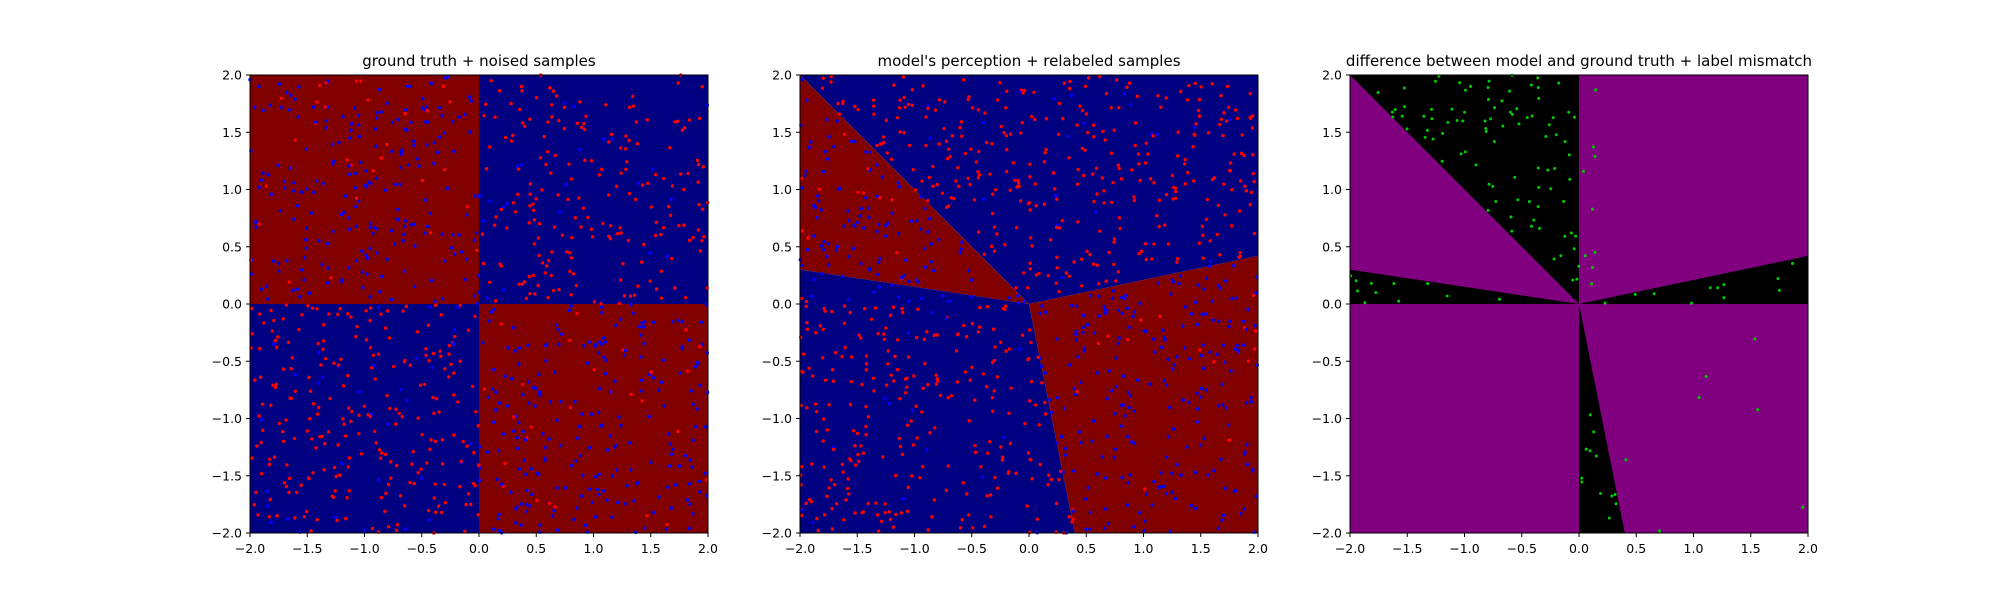  Describe the element at coordinates (307, 548) in the screenshot. I see `x-tick-label: −1.5` at that location.